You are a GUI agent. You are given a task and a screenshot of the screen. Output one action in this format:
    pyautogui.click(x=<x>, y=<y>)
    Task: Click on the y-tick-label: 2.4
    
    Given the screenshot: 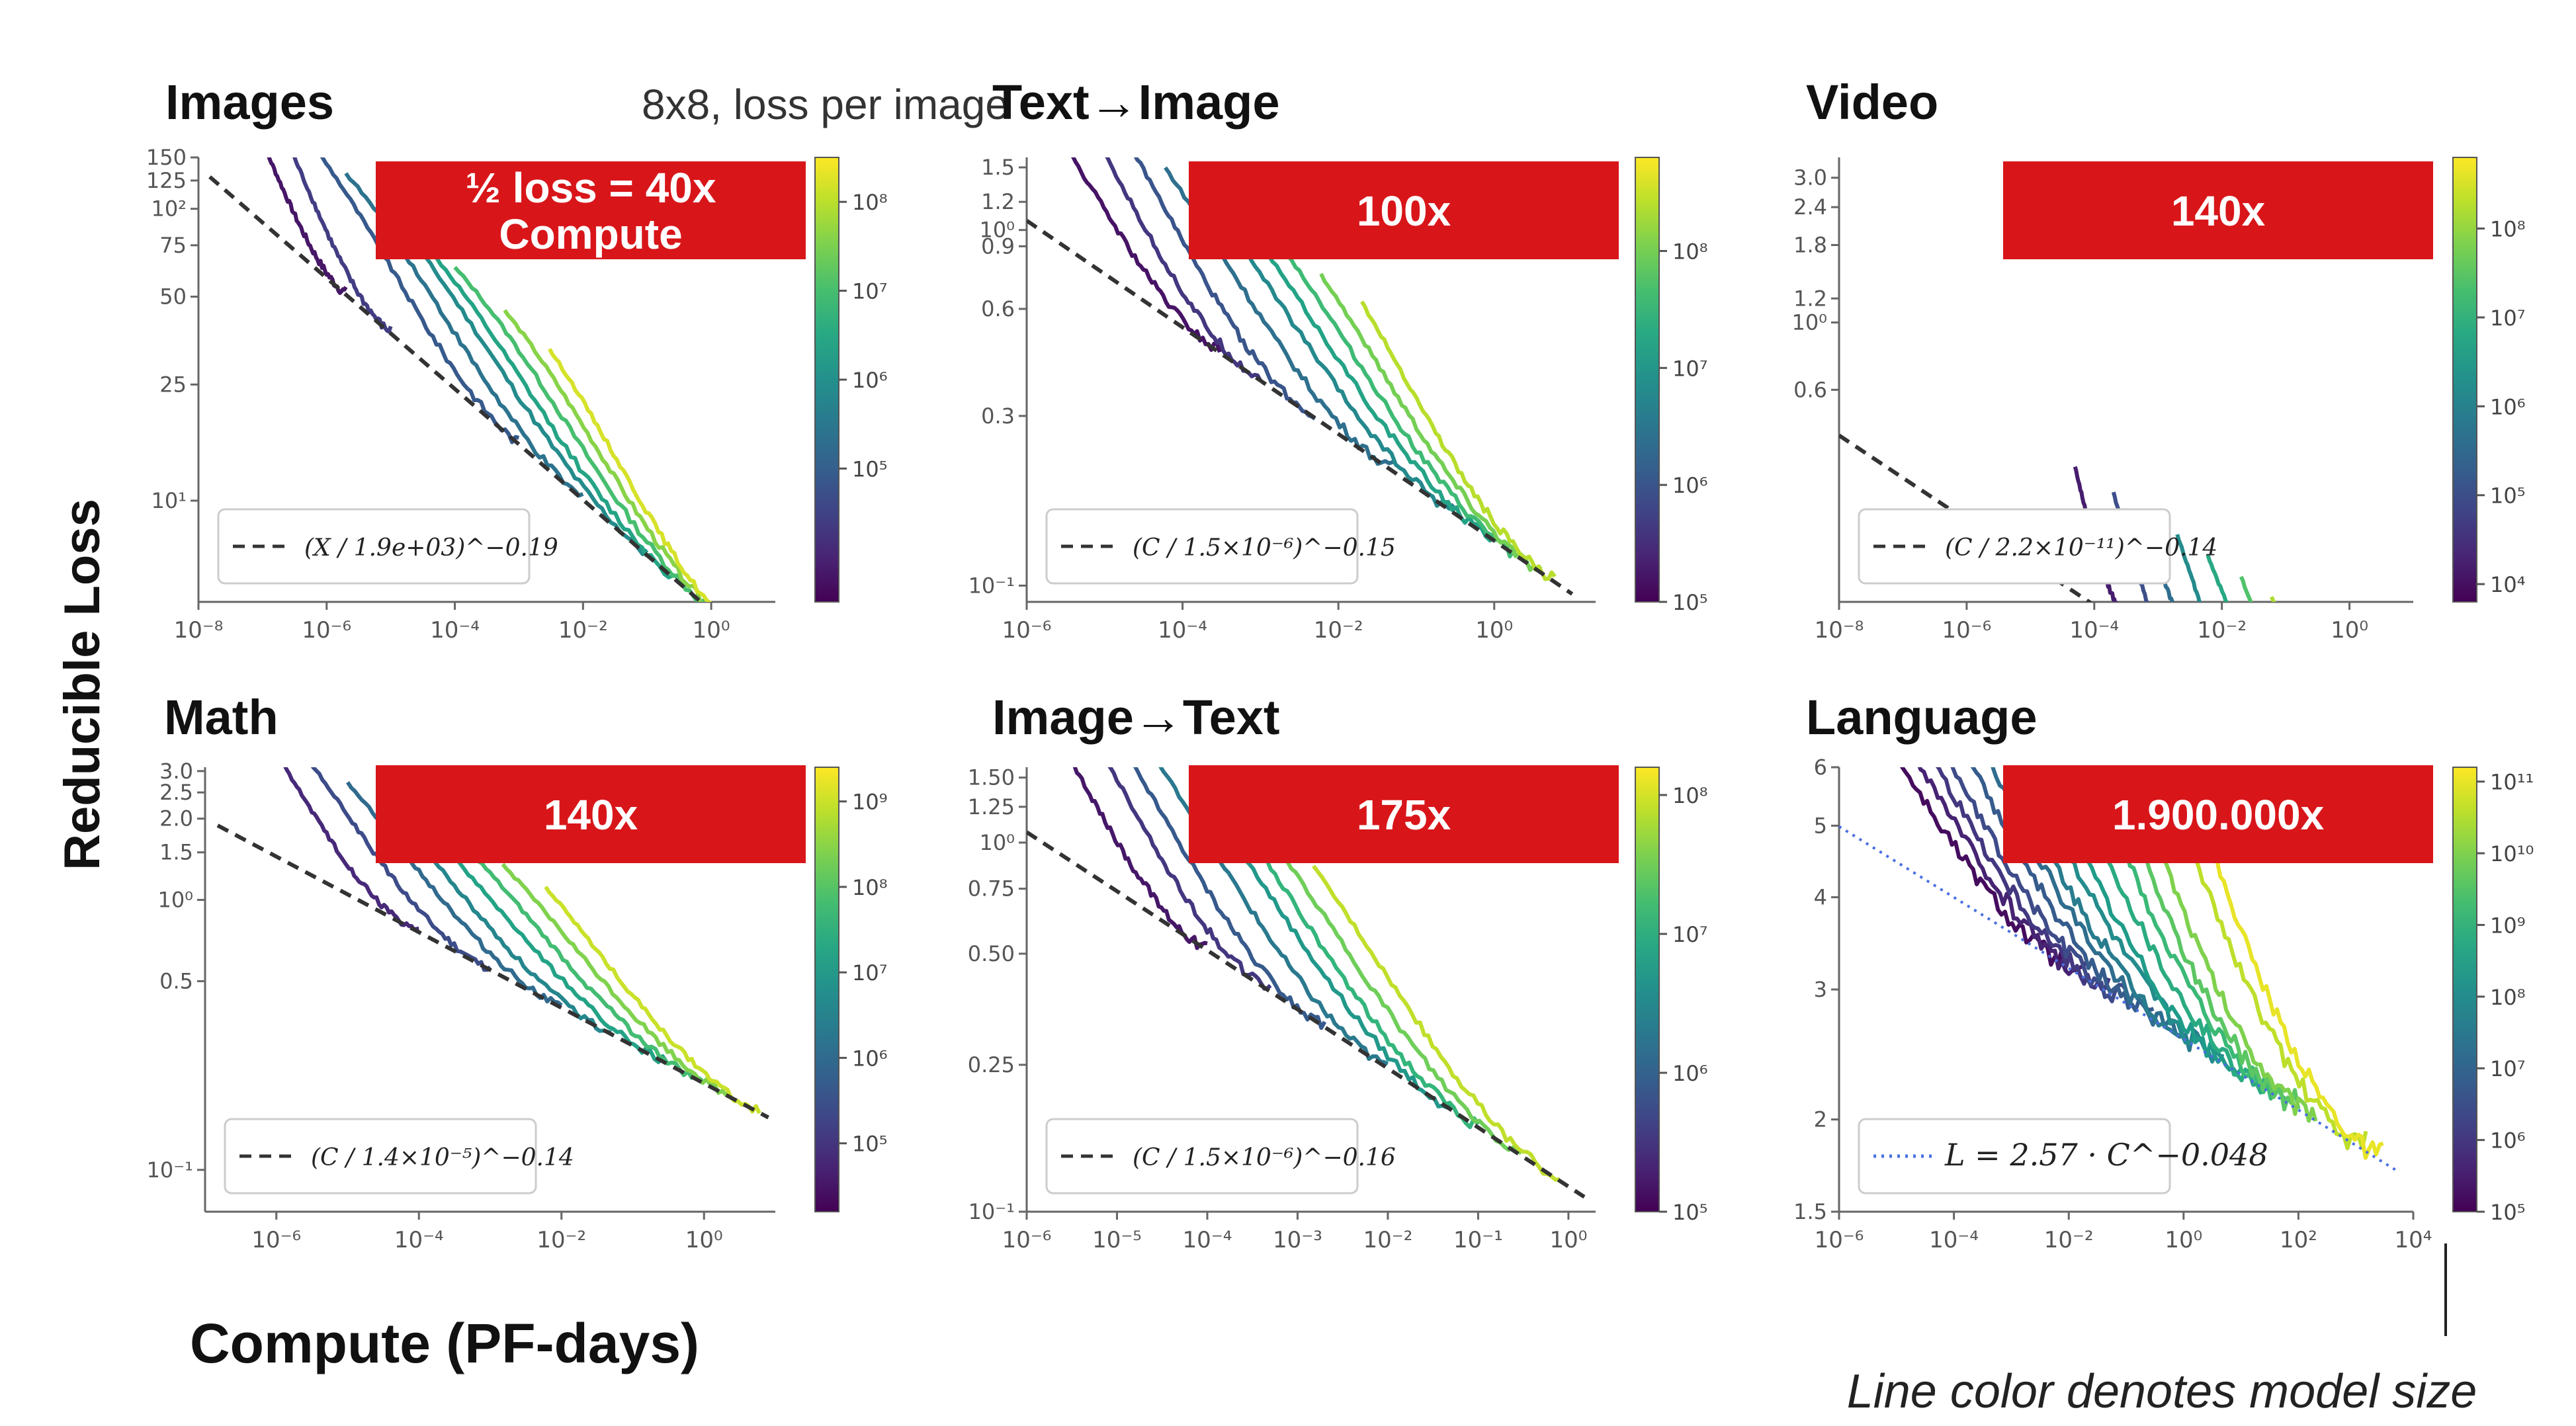 What is the action you would take?
    pyautogui.click(x=1810, y=207)
    